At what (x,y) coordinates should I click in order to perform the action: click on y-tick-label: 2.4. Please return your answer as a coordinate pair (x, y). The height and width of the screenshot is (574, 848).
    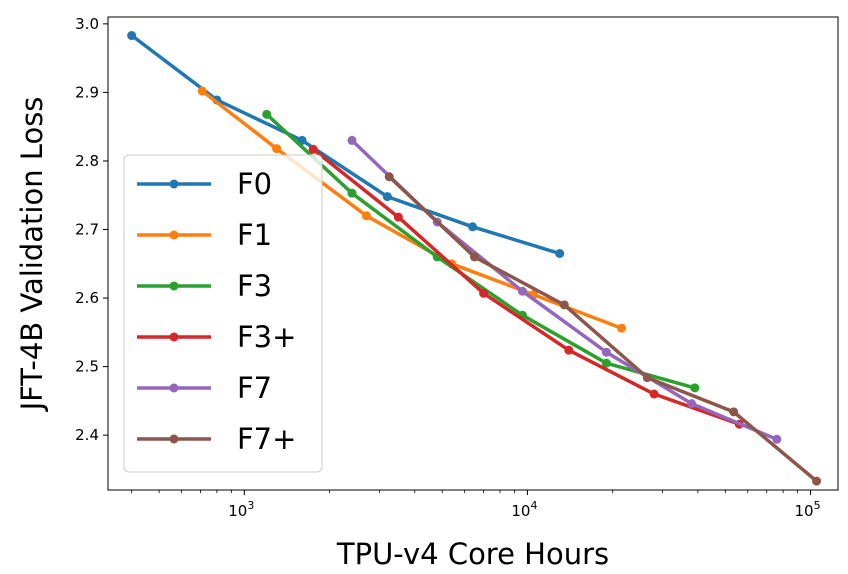
    Looking at the image, I should click on (87, 435).